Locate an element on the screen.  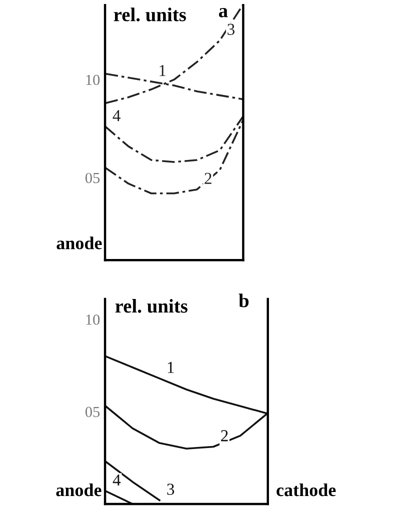
chart-title: a is located at coordinates (223, 13).